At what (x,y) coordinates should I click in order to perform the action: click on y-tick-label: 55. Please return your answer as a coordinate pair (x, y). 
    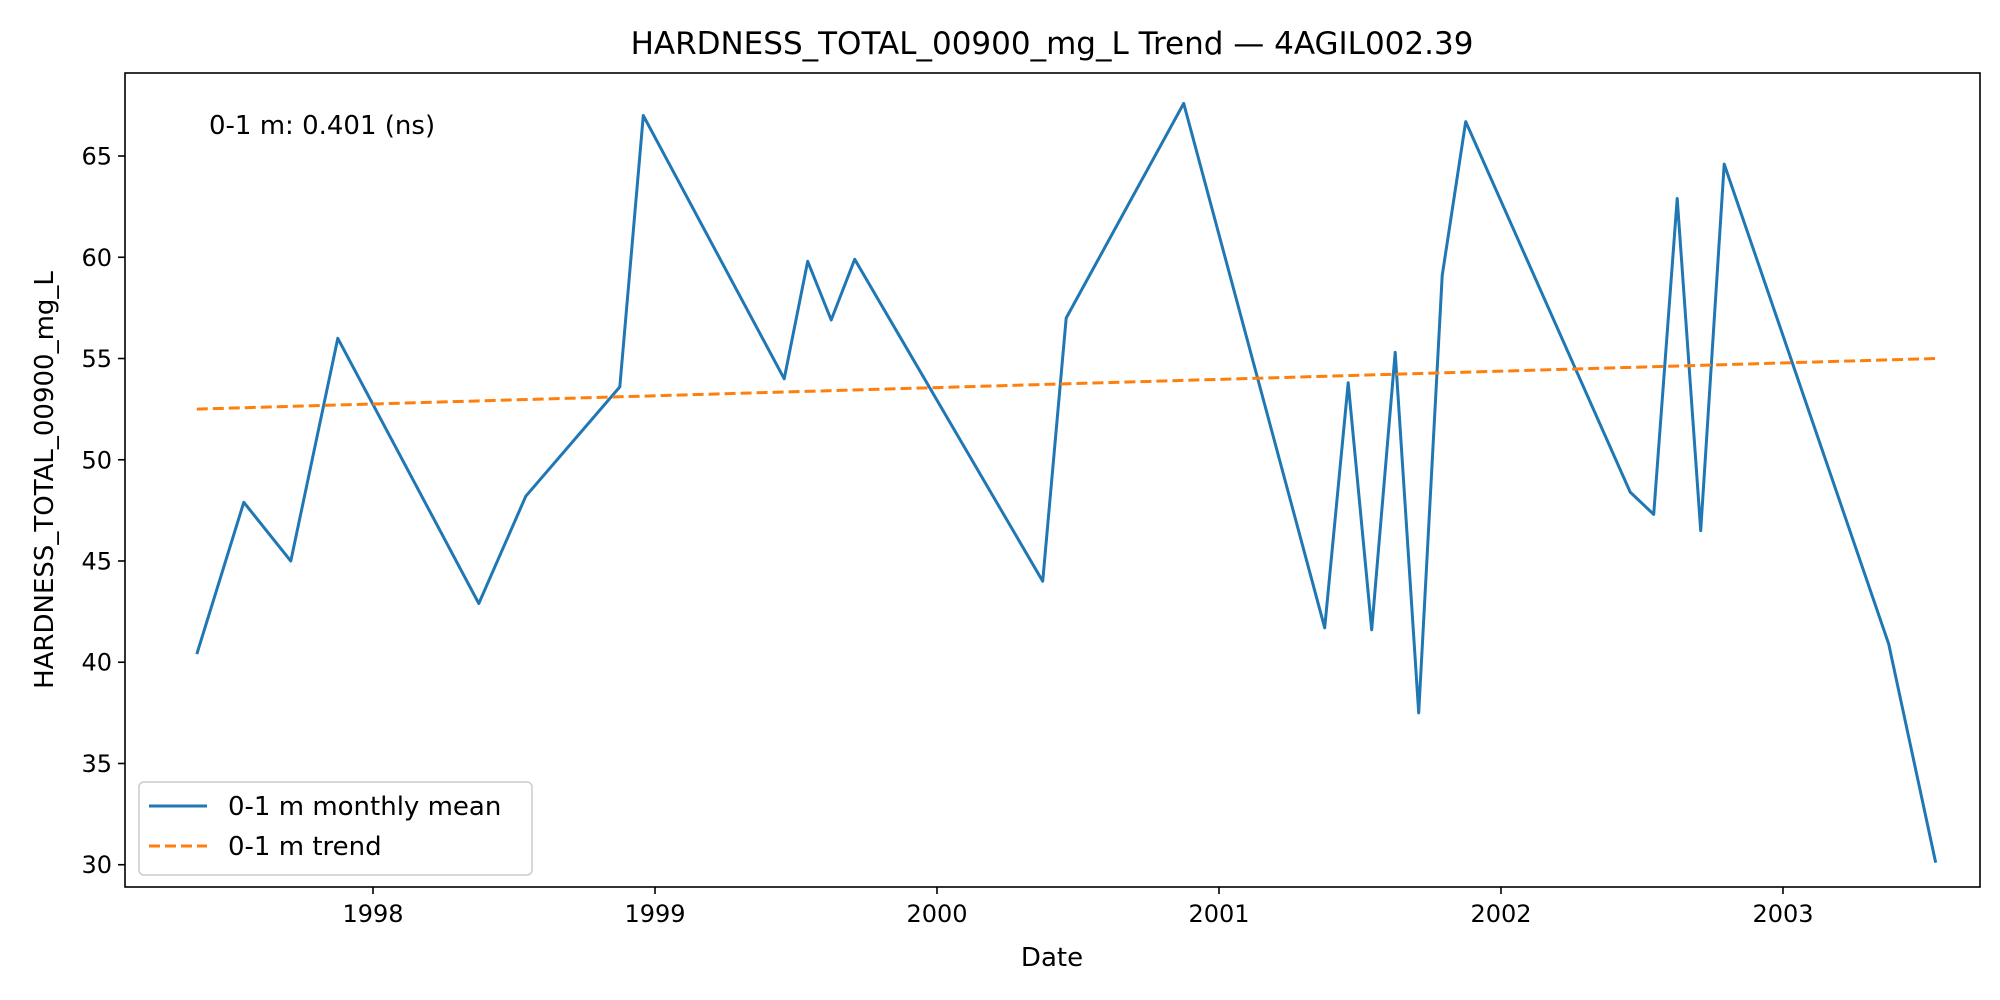
    Looking at the image, I should click on (96, 359).